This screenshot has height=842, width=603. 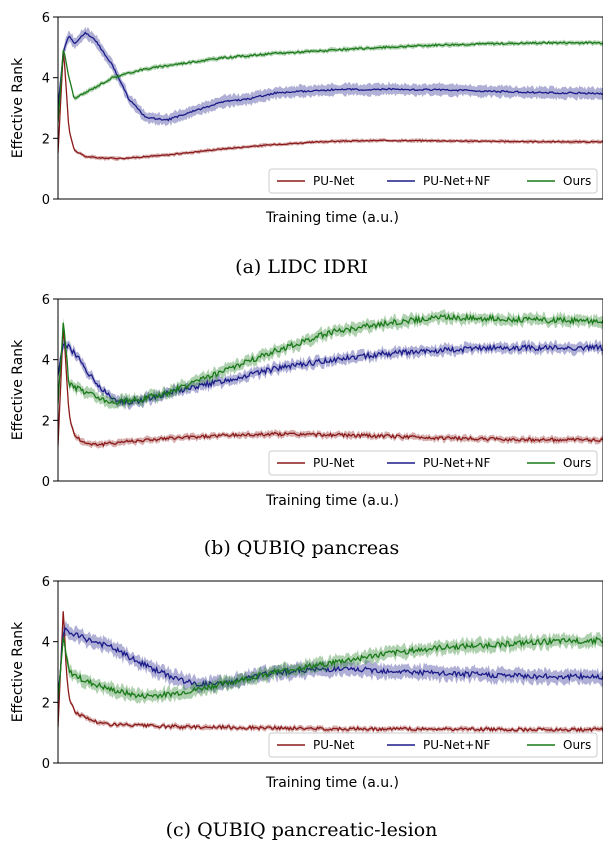 What do you see at coordinates (301, 267) in the screenshot?
I see `figure-caption: (a) LIDC IDRI` at bounding box center [301, 267].